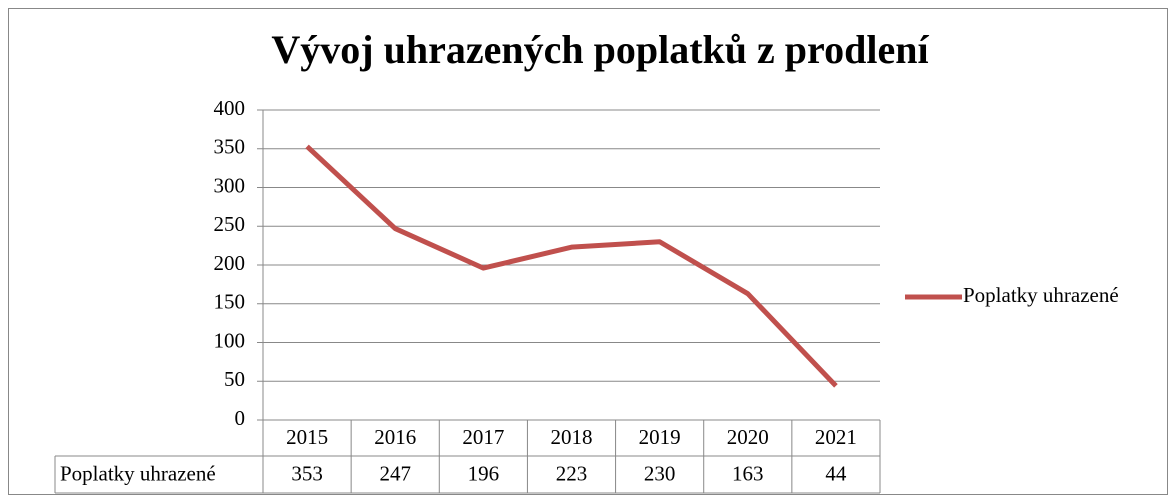 This screenshot has width=1176, height=503. What do you see at coordinates (748, 473) in the screenshot?
I see `table-value: 163` at bounding box center [748, 473].